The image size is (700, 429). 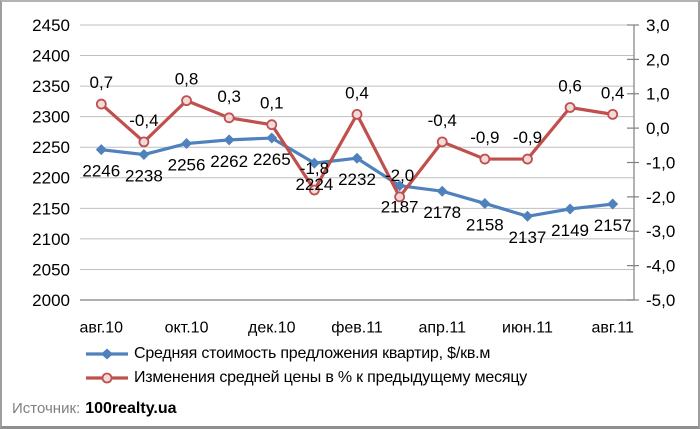 What do you see at coordinates (101, 82) in the screenshot?
I see `data-label: 0,7` at bounding box center [101, 82].